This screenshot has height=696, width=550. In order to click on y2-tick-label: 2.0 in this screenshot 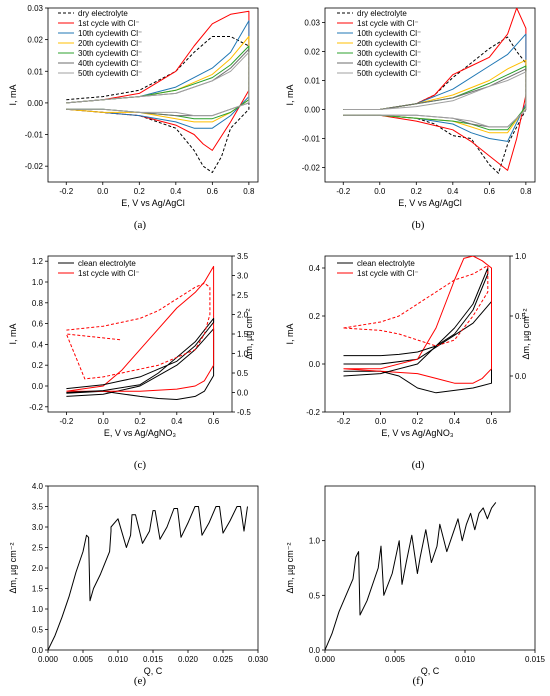, I will do `click(243, 315)`.